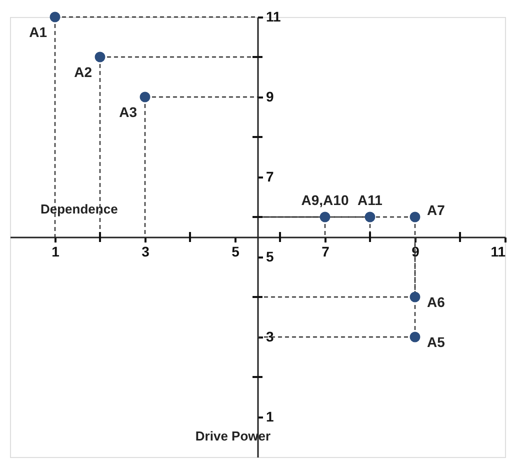 The width and height of the screenshot is (519, 468). Describe the element at coordinates (79, 209) in the screenshot. I see `x-axis-title: Dependence` at that location.